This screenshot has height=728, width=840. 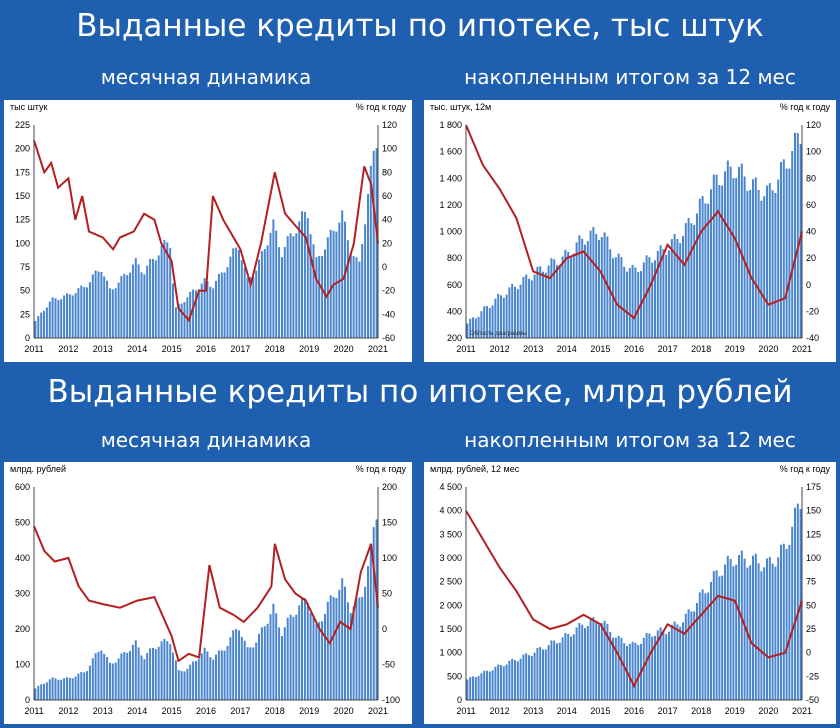 What do you see at coordinates (22, 149) in the screenshot?
I see `y-tick-label: 200` at bounding box center [22, 149].